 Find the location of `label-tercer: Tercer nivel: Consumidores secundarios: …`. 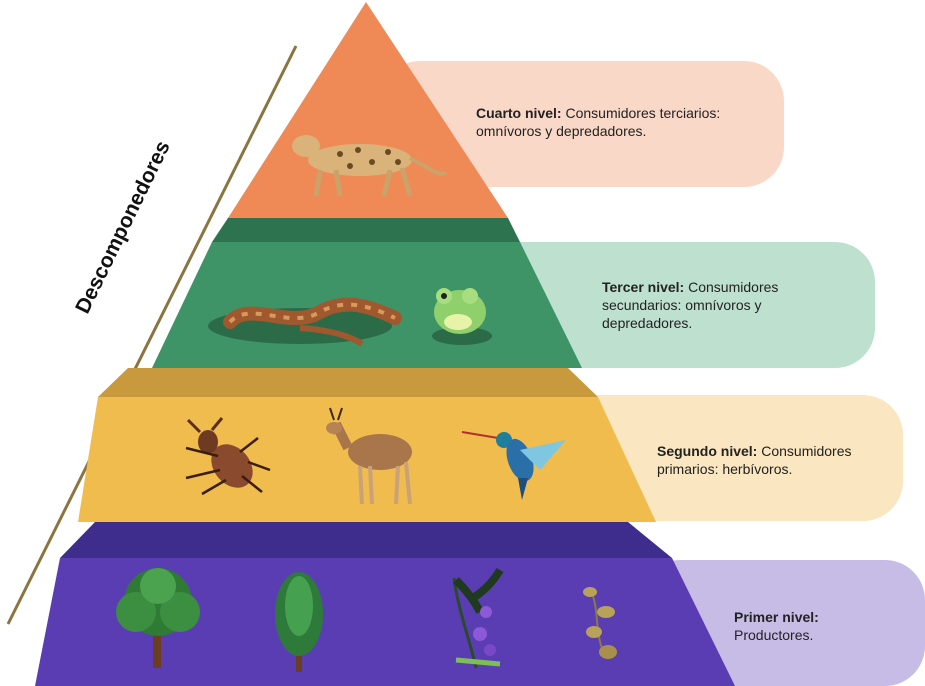

label-tercer: Tercer nivel: Consumidores secundarios: … is located at coordinates (722, 305).